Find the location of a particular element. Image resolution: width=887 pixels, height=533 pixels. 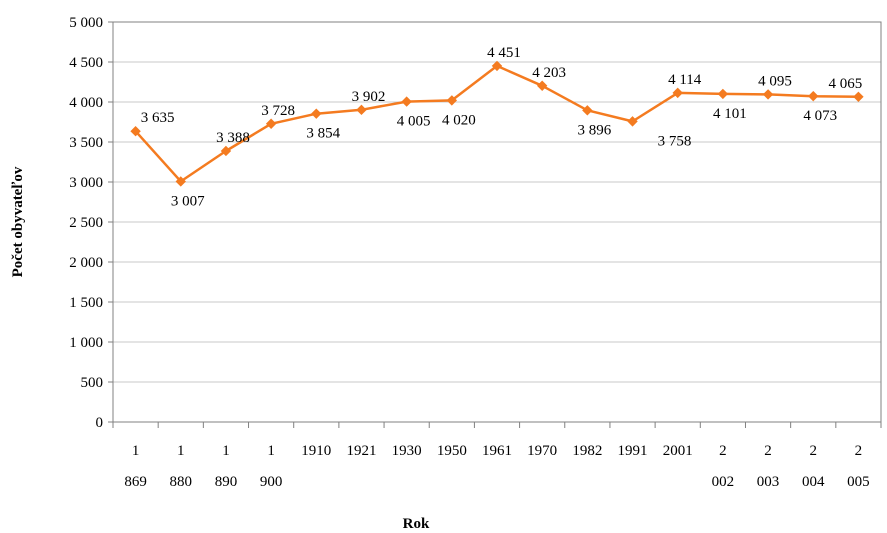

y-tick-label: 500 is located at coordinates (92, 383).